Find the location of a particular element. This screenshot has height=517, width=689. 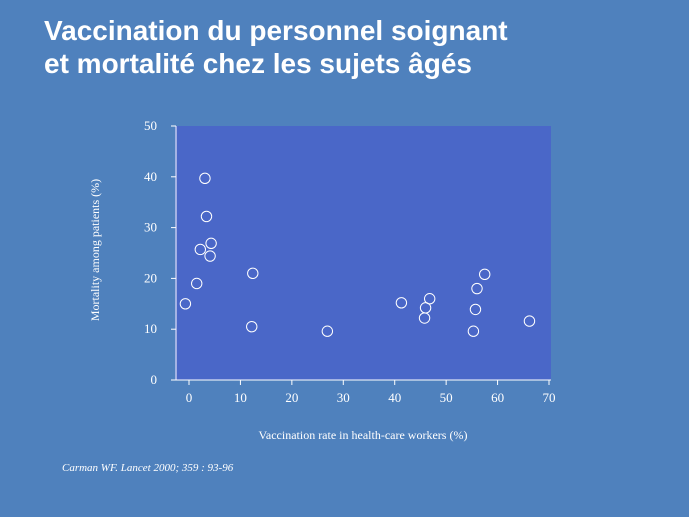

y-tick-label: 30 is located at coordinates (150, 227).